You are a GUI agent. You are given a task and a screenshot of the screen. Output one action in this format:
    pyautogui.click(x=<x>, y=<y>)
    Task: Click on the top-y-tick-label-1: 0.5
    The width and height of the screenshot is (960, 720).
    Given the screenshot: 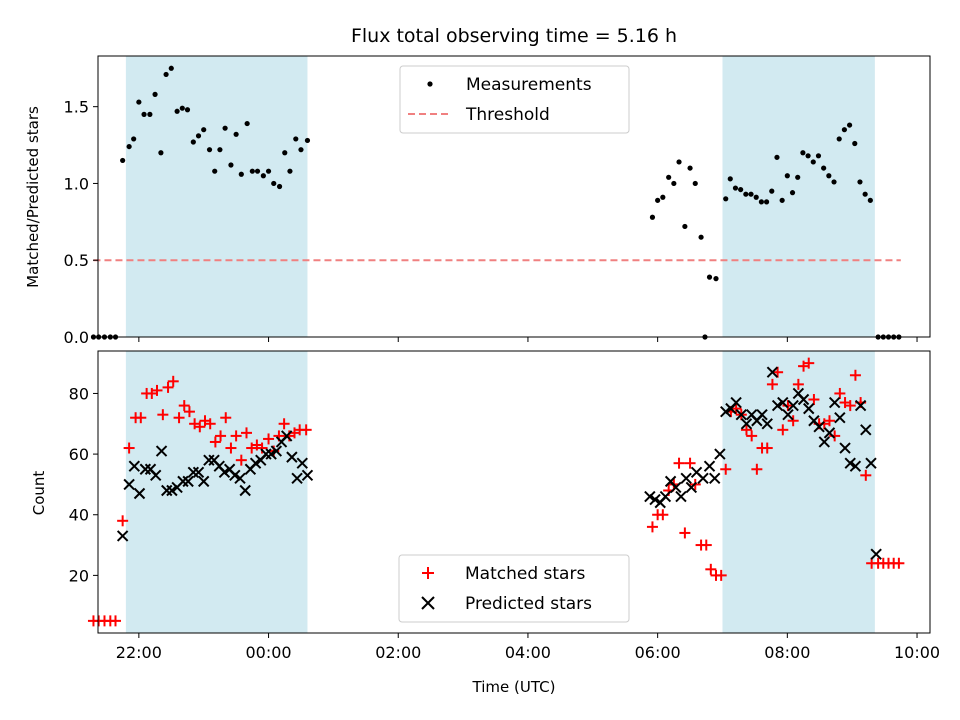 What is the action you would take?
    pyautogui.click(x=76, y=260)
    